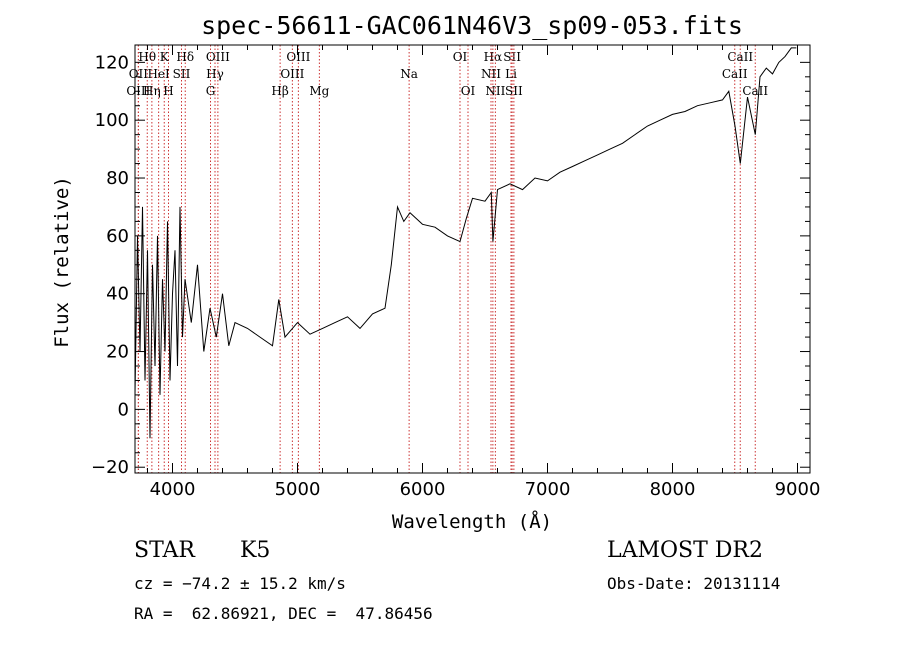  I want to click on observation-date: Obs-Date: 20131114, so click(694, 583).